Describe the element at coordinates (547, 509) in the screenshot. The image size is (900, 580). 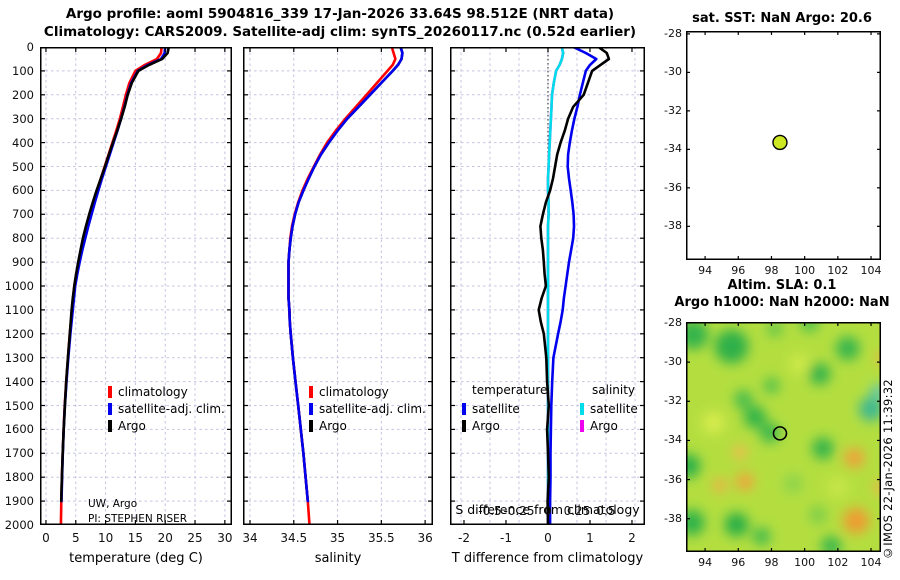
I see `s-difference-axis-label: S difference from climatology` at that location.